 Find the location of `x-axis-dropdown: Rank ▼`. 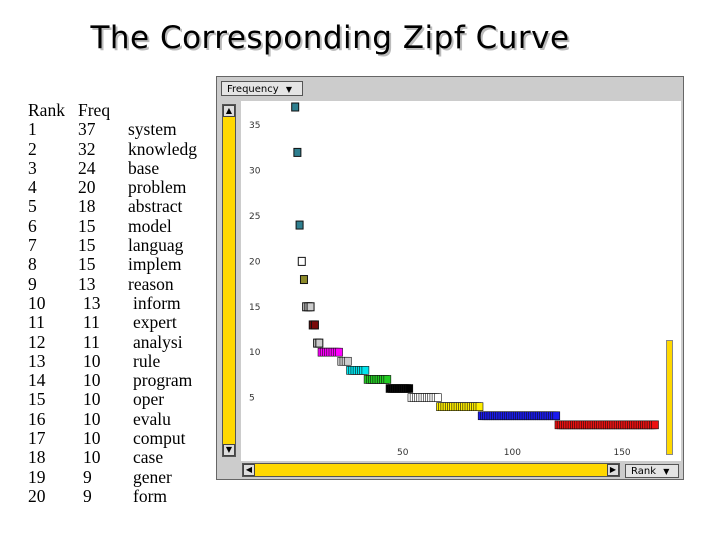

x-axis-dropdown: Rank ▼ is located at coordinates (652, 471).